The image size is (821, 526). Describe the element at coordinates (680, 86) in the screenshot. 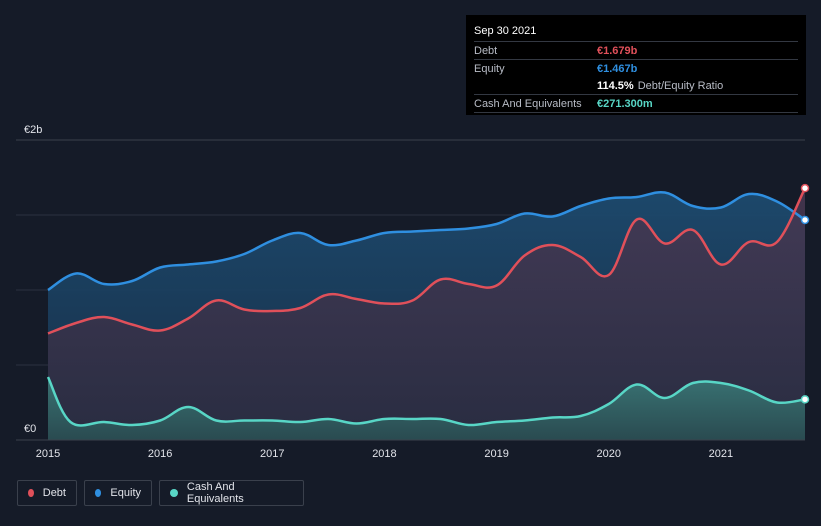

I see `tooltip-ratio-label: Debt/Equity Ratio` at that location.